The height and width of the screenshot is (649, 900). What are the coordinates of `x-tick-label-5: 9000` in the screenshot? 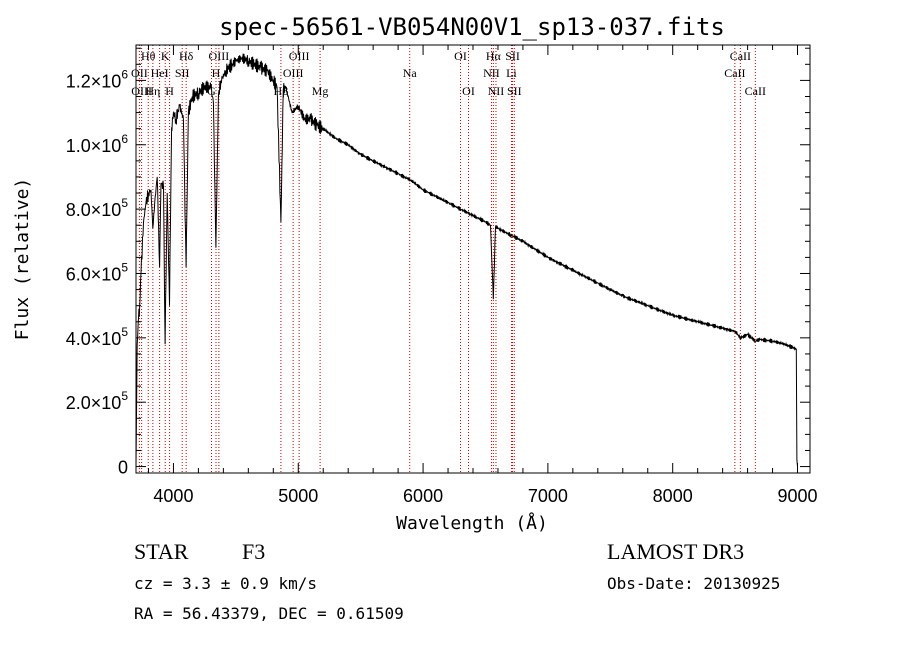 It's located at (797, 496).